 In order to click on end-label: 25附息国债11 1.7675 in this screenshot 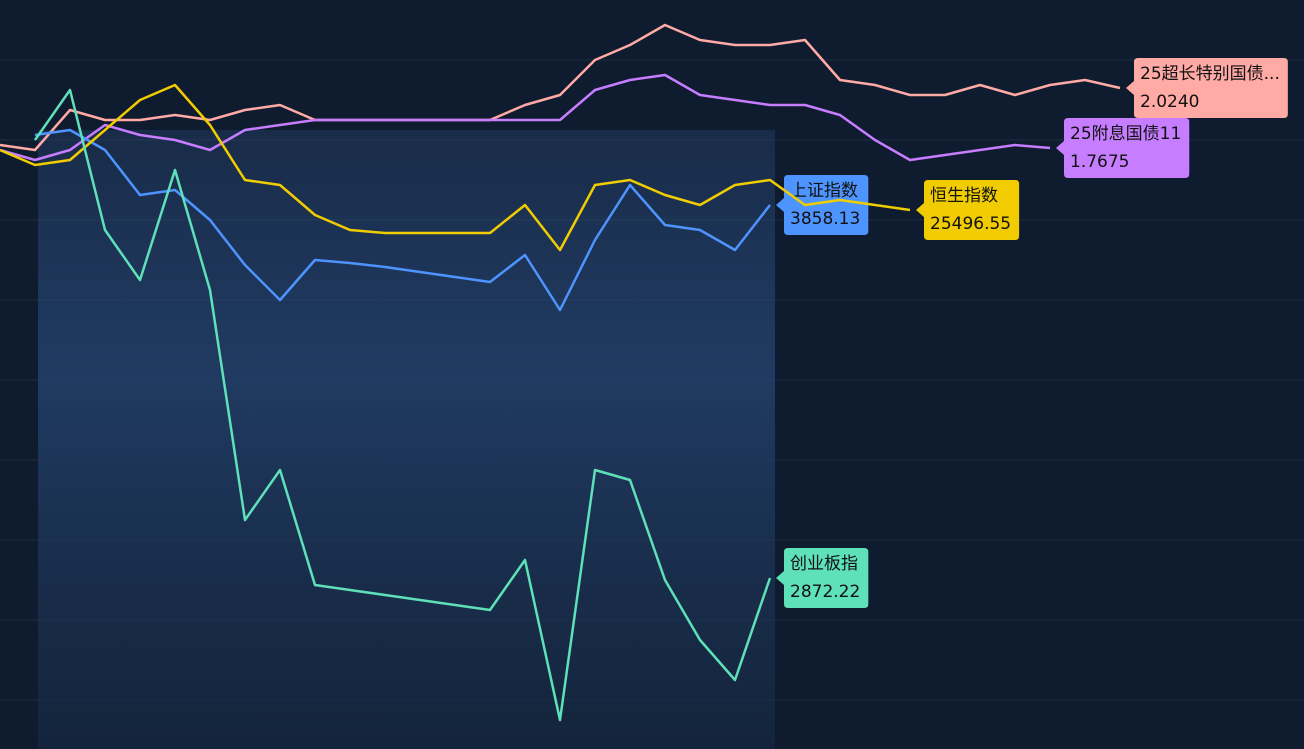, I will do `click(1123, 148)`.